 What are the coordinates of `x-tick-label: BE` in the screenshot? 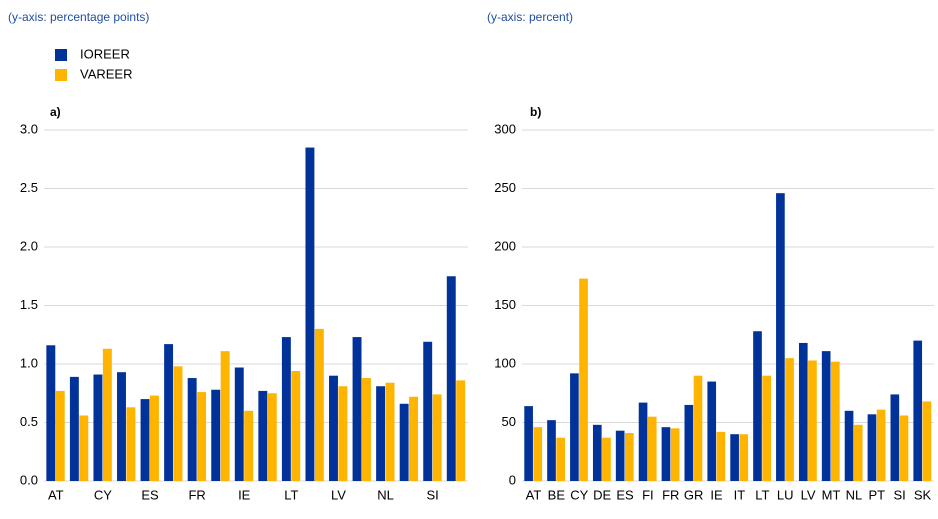 It's located at (557, 494).